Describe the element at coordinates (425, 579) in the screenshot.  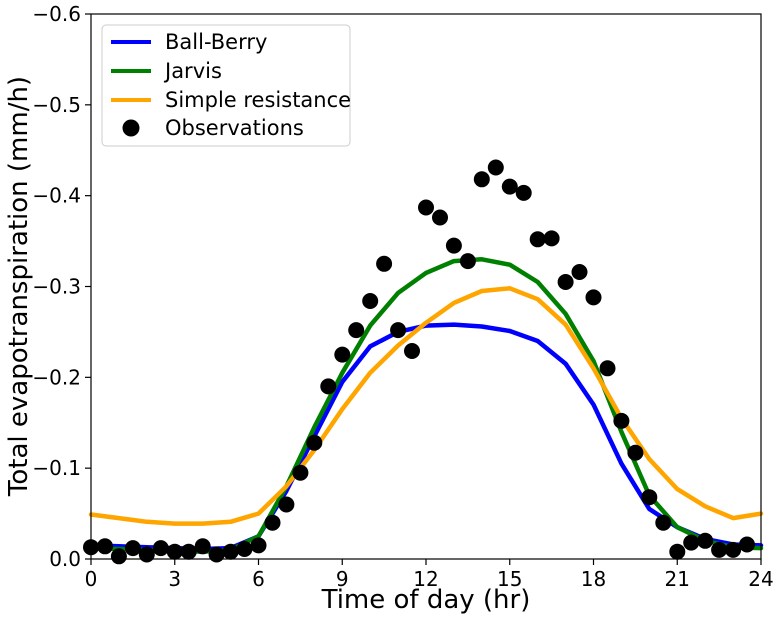
I see `x-tick-label: 12` at that location.